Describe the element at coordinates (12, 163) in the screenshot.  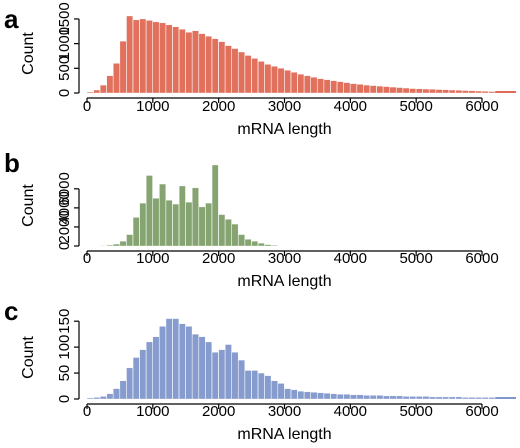
I see `panel-letter: b` at that location.